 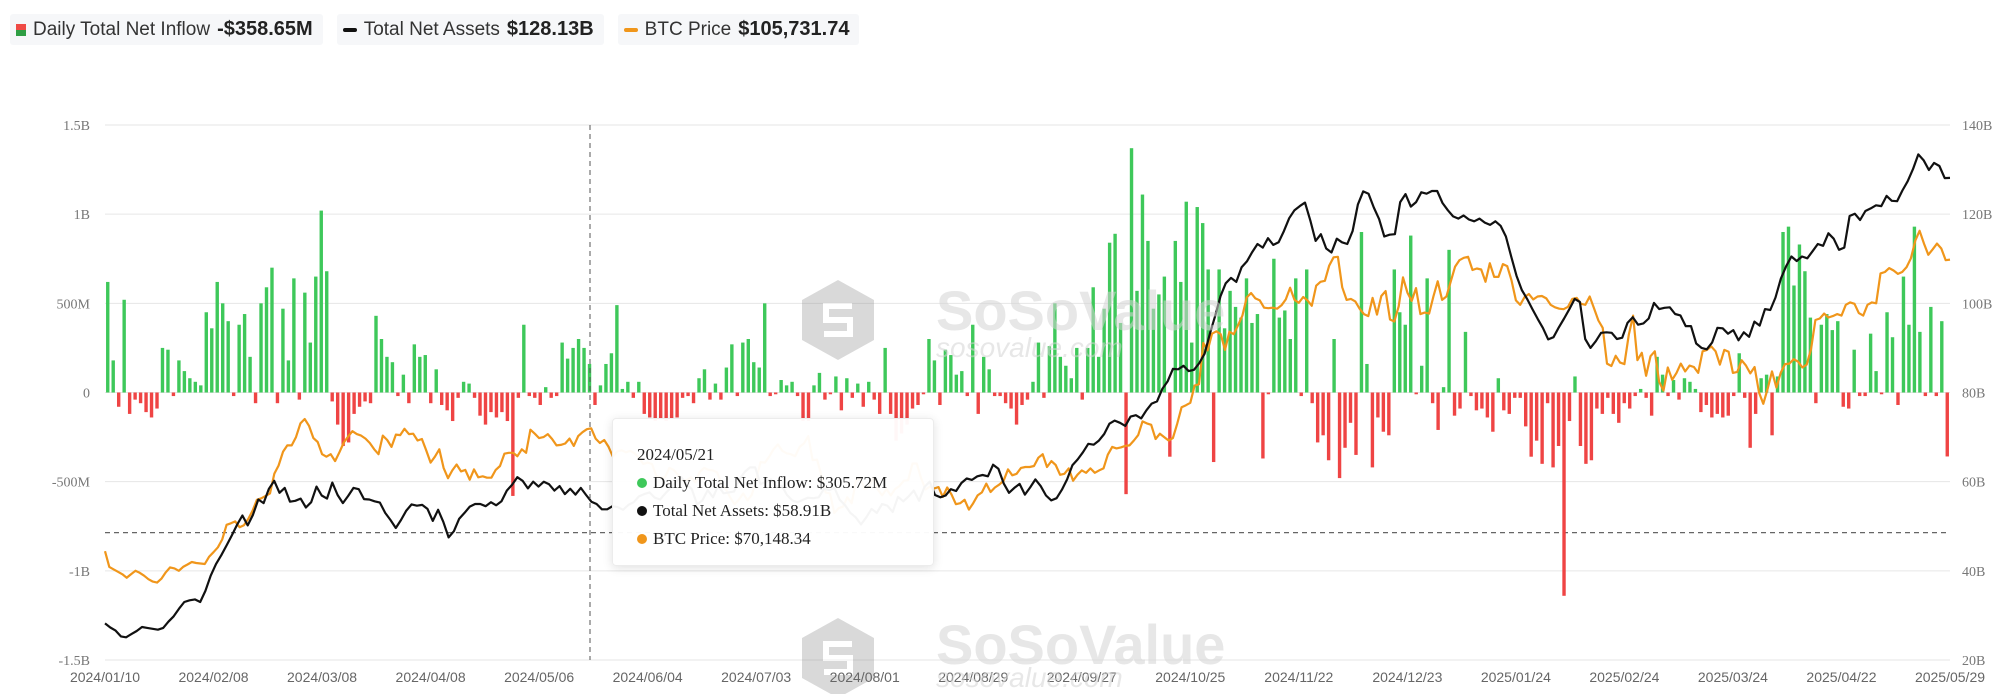 What do you see at coordinates (732, 538) in the screenshot?
I see `tooltip-btc: BTC Price: $70,148.34` at bounding box center [732, 538].